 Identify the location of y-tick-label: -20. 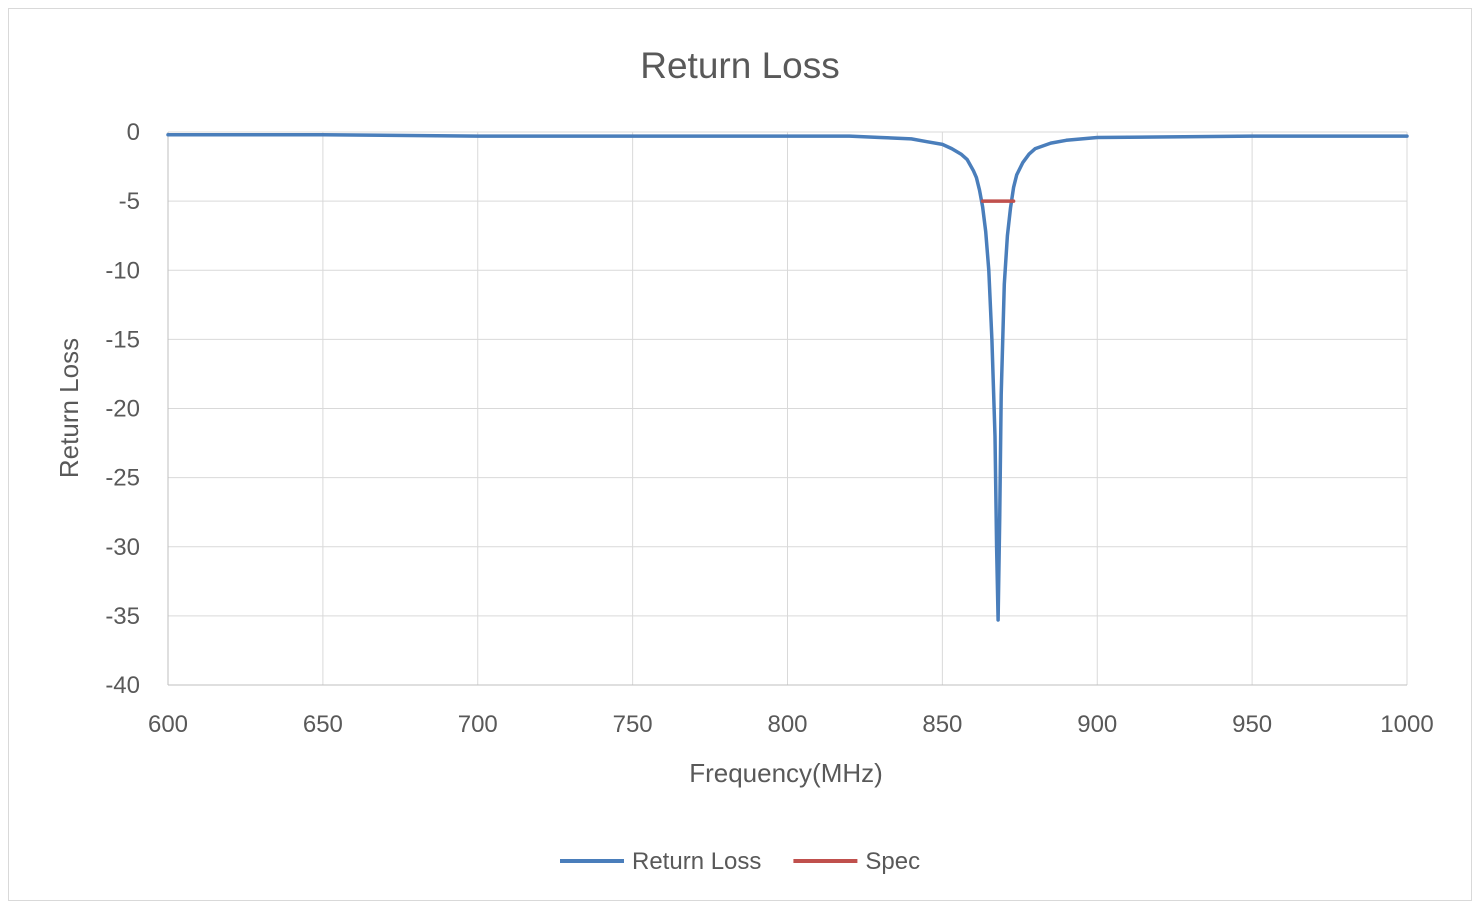
(122, 409).